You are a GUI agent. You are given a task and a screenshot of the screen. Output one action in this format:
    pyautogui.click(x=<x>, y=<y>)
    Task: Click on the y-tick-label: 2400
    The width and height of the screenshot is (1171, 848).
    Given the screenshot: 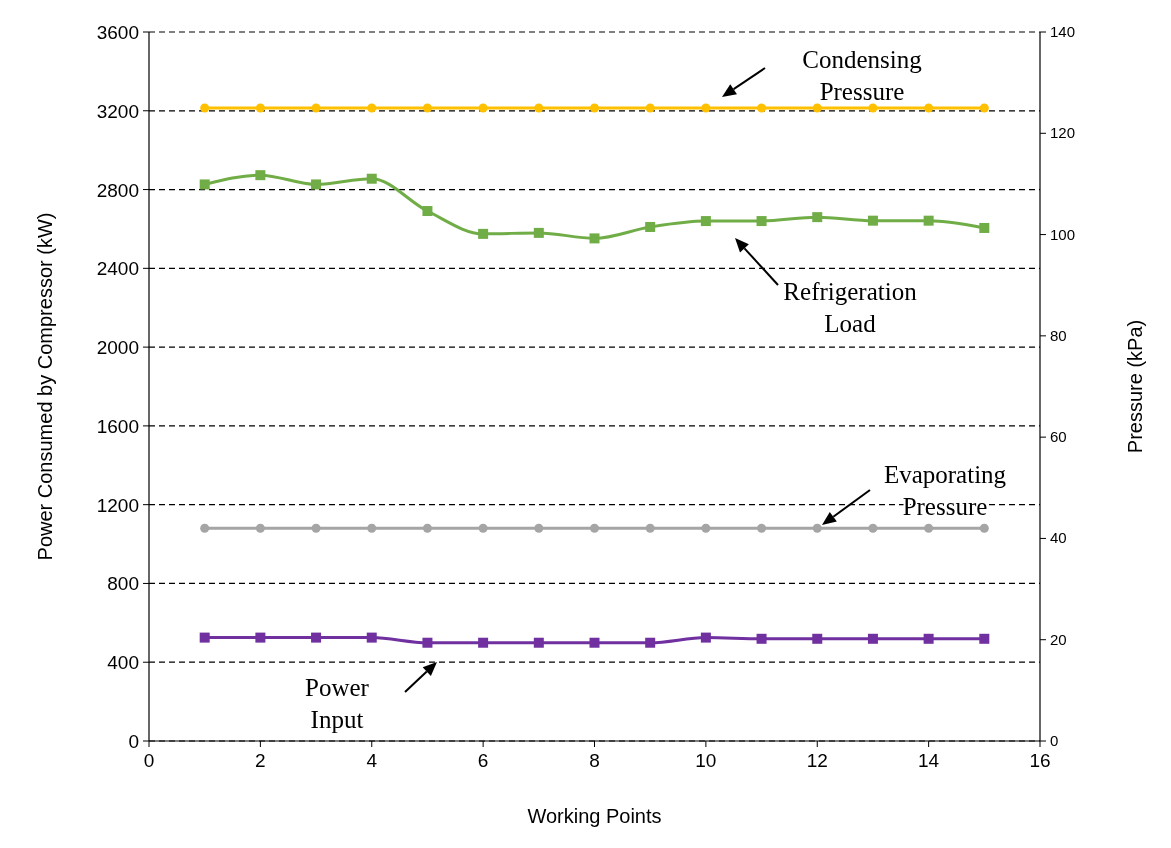 What is the action you would take?
    pyautogui.click(x=117, y=269)
    